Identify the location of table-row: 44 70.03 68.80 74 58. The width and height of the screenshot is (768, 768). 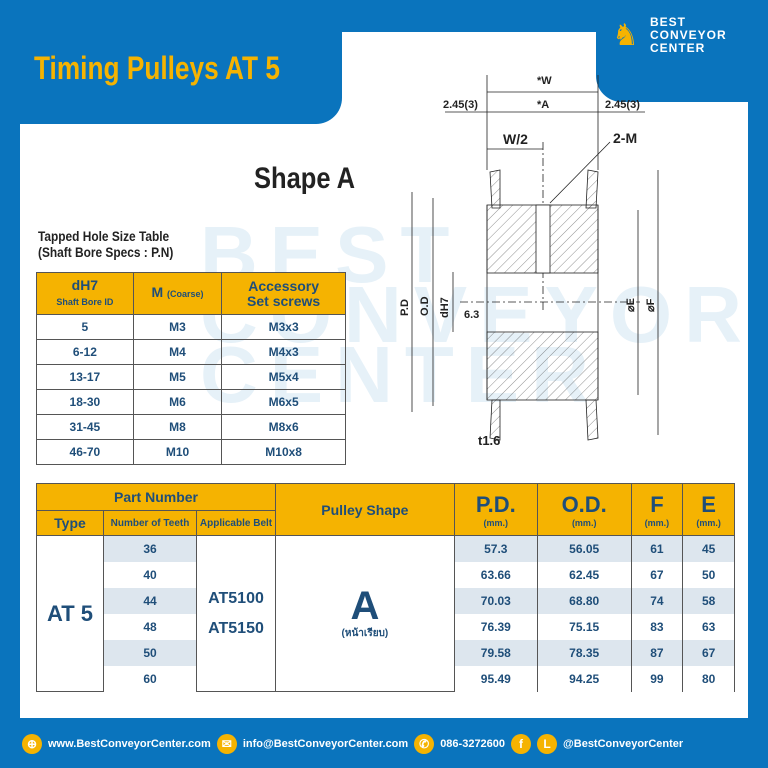
(386, 600).